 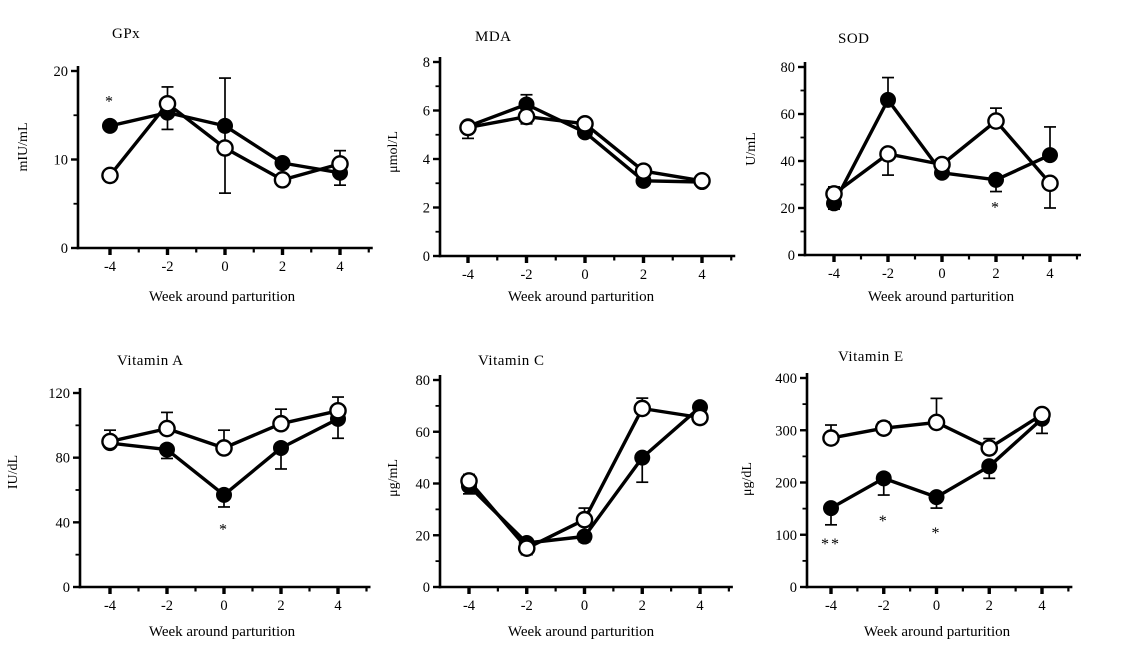 I want to click on plot-area-gpx: 0 10 20 -4 -2 0 2 4 *, so click(x=213, y=169).